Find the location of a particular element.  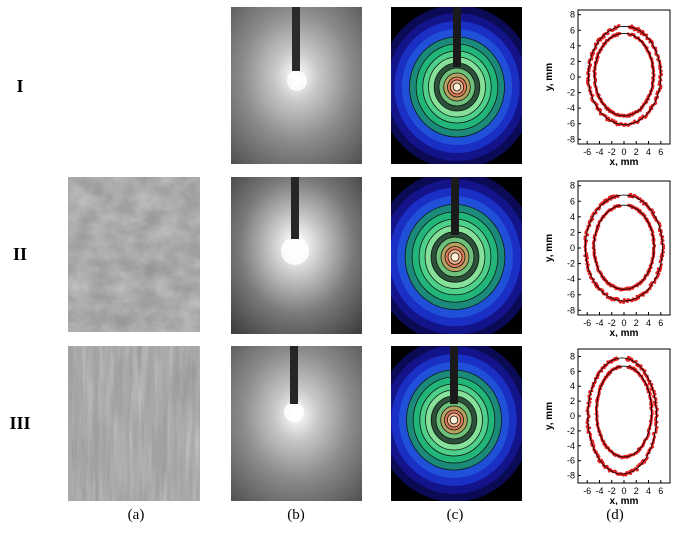

ring-plot-I: -6 -4 -2 0 2 4 6 8 6 4 2 0 -2 -4 -6 -8 x, mm y, mm is located at coordinates (608, 85).